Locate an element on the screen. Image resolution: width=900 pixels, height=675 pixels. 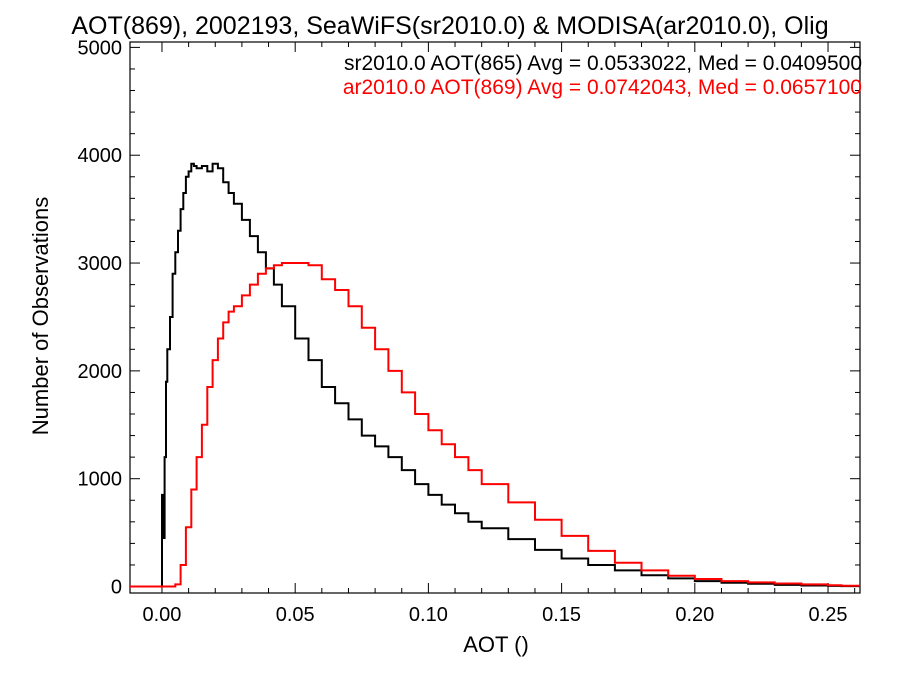
x-tick-label: 0.05 is located at coordinates (295, 615).